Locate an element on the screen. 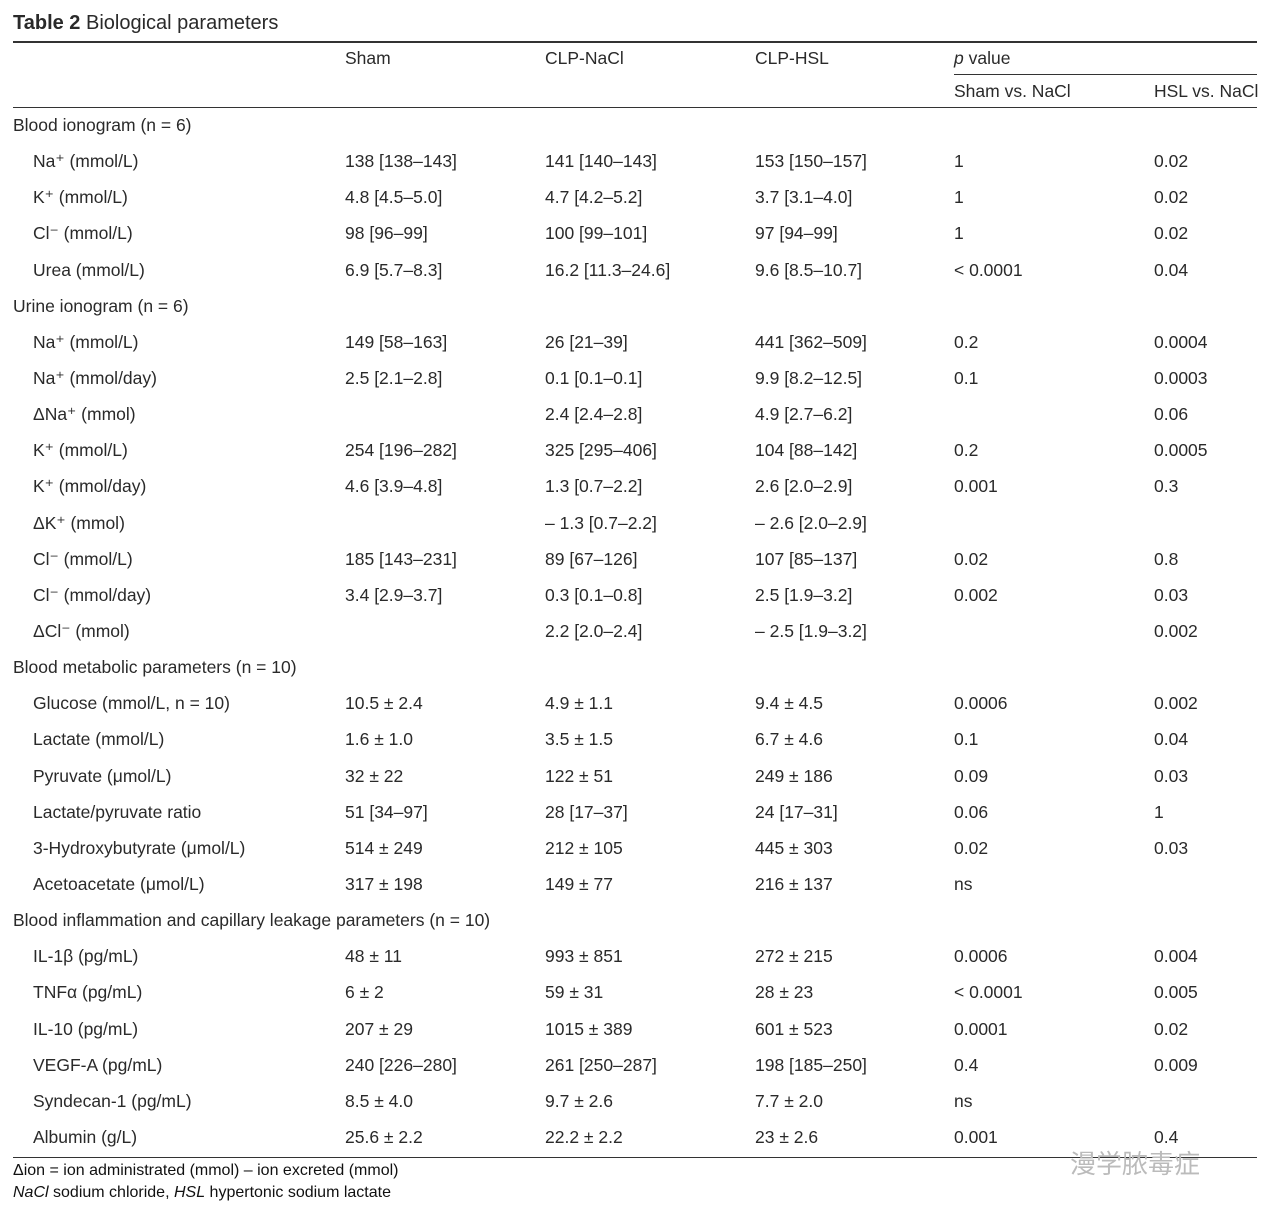 The height and width of the screenshot is (1220, 1267). cell: 7.7 ± 2.0 is located at coordinates (789, 1100).